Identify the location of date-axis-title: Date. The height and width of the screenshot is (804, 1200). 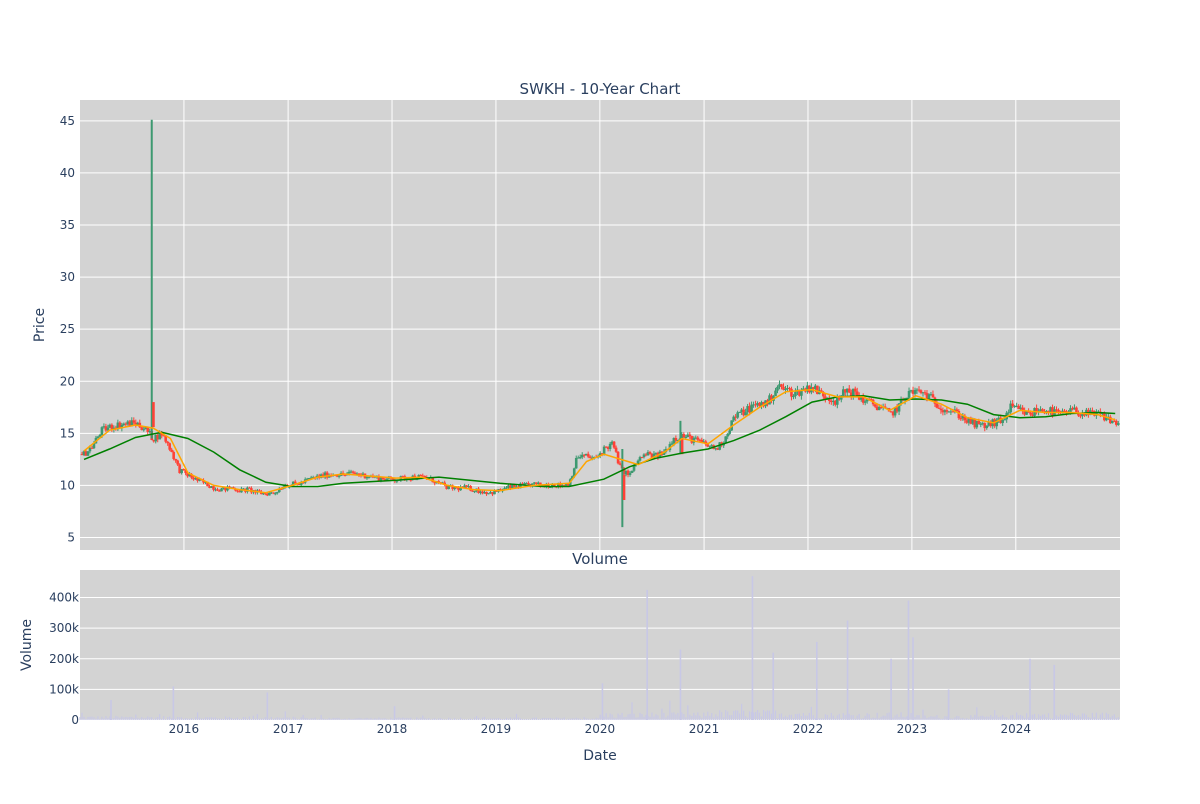
(599, 756).